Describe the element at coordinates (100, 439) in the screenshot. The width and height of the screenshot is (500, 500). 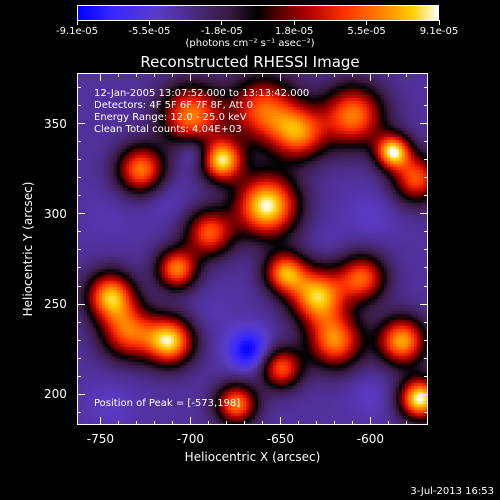
I see `x-tick-label: -750` at that location.